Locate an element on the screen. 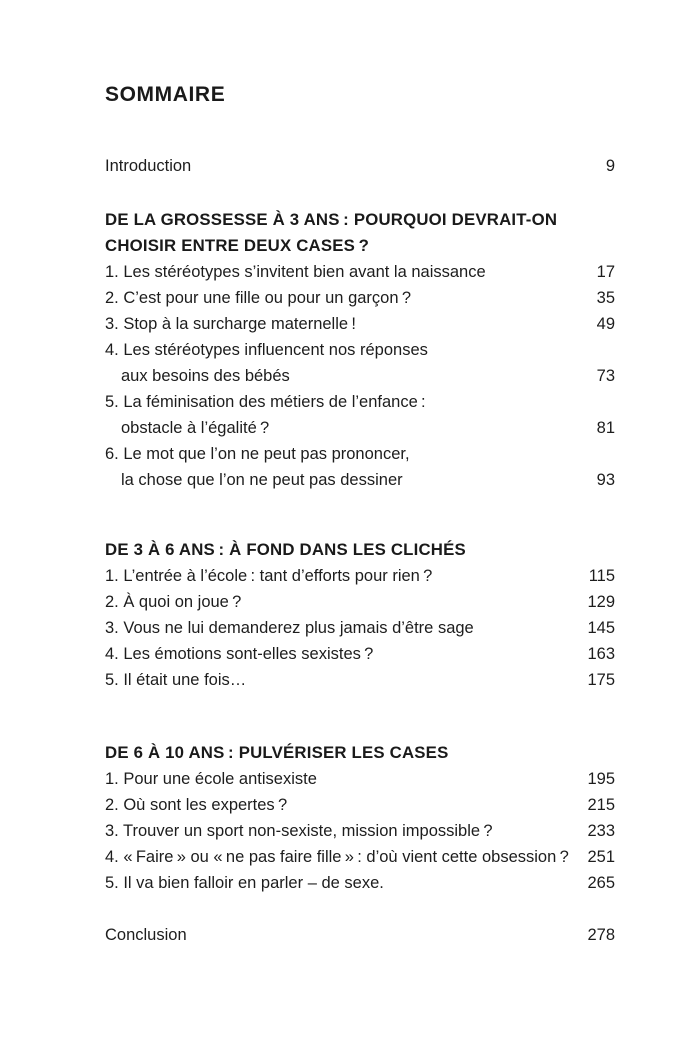 The image size is (700, 1062). entry-page-number: 215 is located at coordinates (601, 805).